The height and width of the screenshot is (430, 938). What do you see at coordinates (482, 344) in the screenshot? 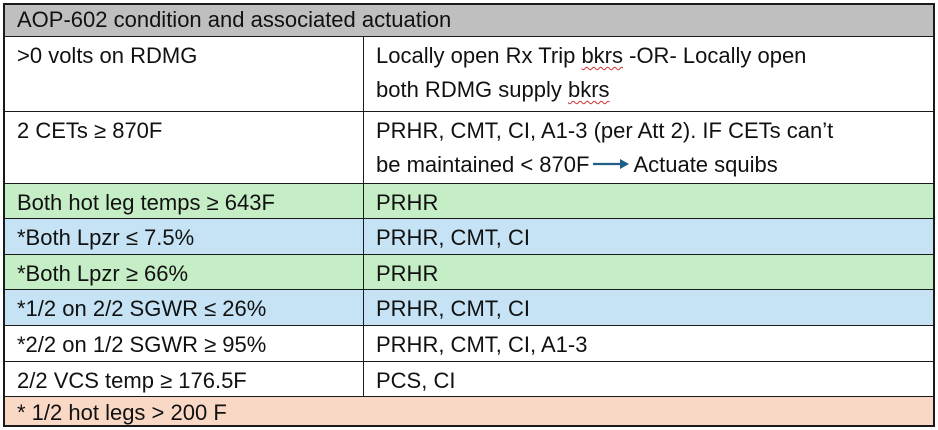
I see `action-text: PRHR, CMT, CI, A1-3` at bounding box center [482, 344].